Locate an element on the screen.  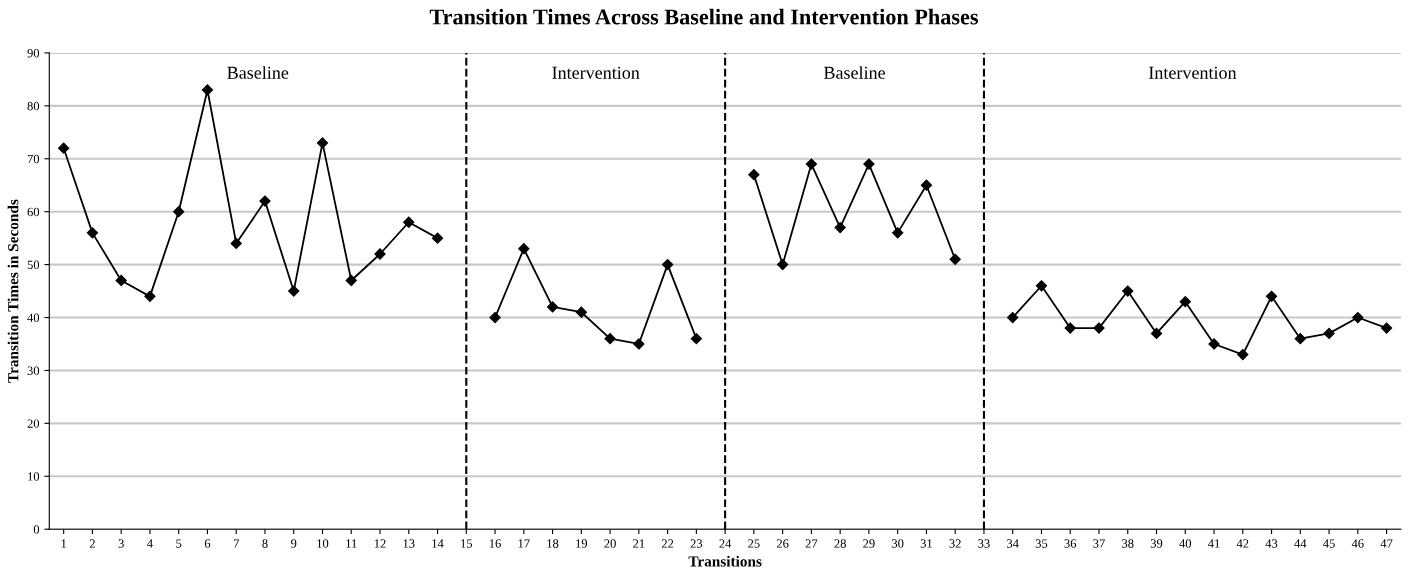
x-tick-label: 6 is located at coordinates (207, 543).